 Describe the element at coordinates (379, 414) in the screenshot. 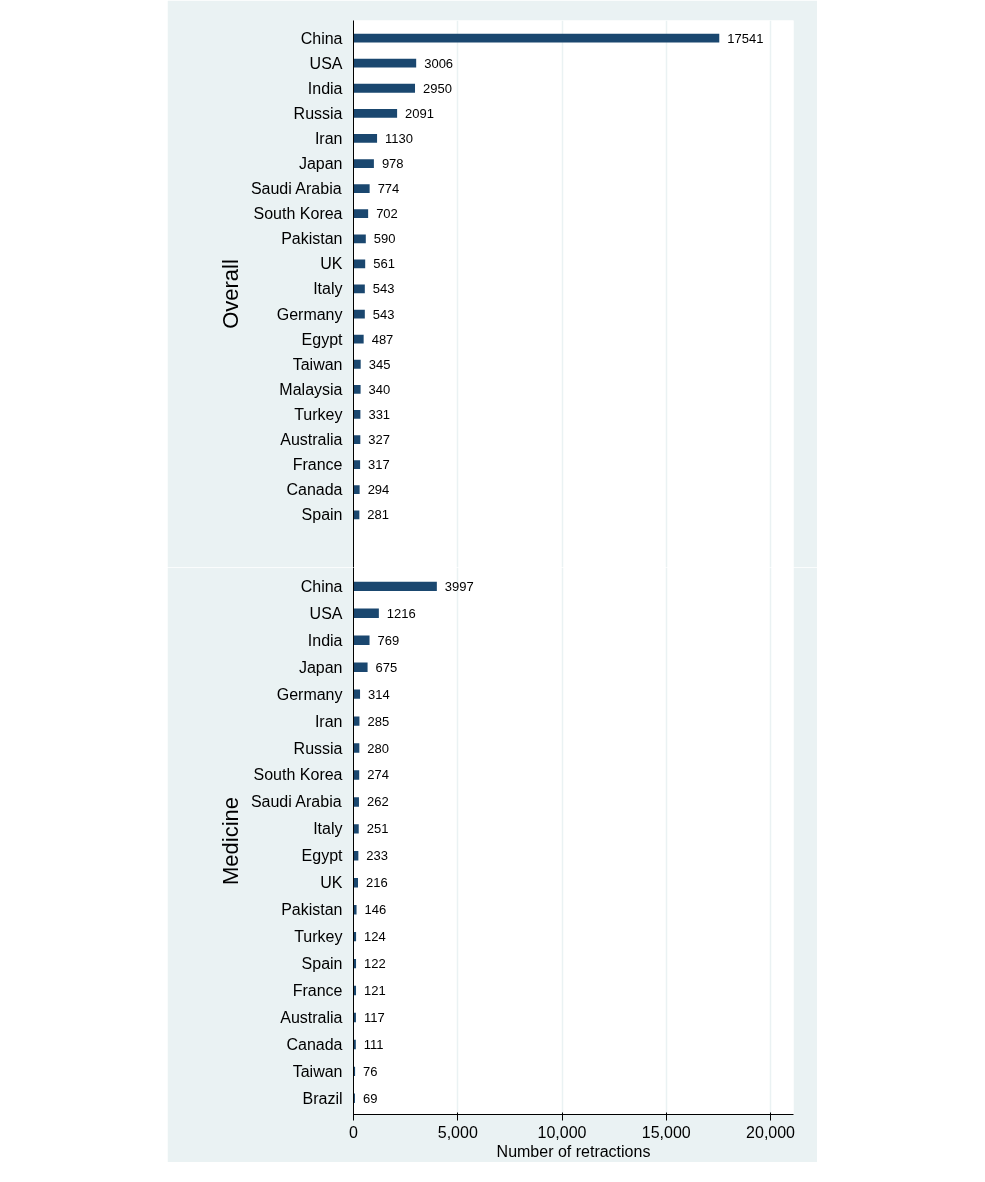

I see `data-label: 331` at that location.